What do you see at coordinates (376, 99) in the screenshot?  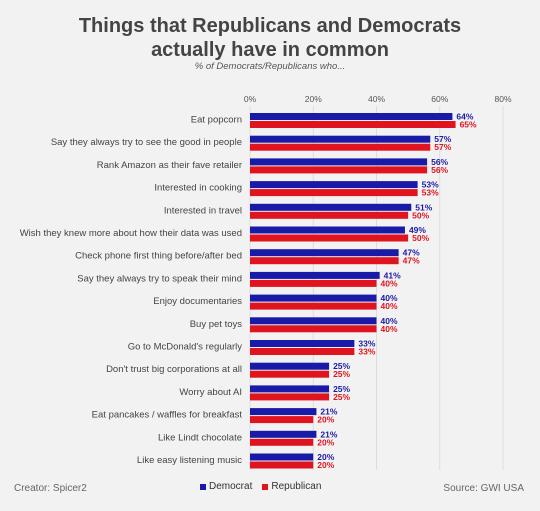 I see `x-tick-label: 40%` at bounding box center [376, 99].